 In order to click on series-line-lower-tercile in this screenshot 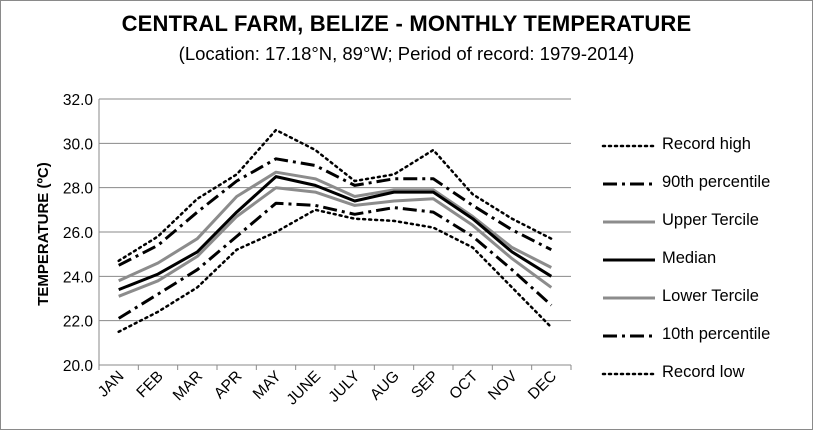, I will do `click(335, 242)`.